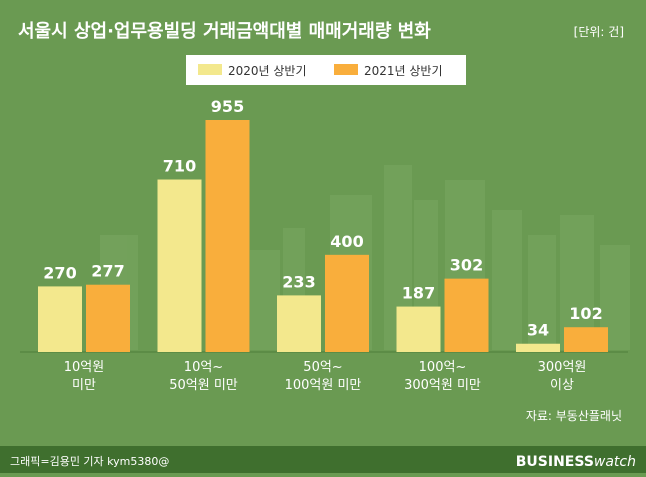 Image resolution: width=646 pixels, height=477 pixels. I want to click on category-label-0-line-1: 미만, so click(84, 385).